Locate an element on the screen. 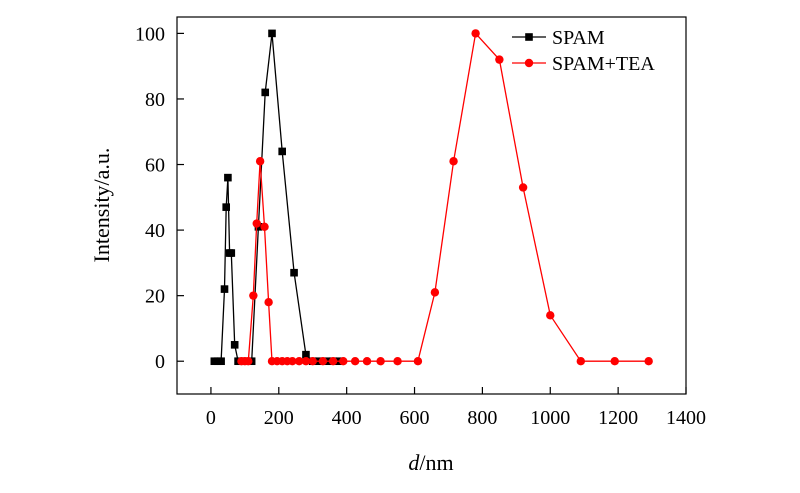  y-tick-label: 20 is located at coordinates (155, 297).